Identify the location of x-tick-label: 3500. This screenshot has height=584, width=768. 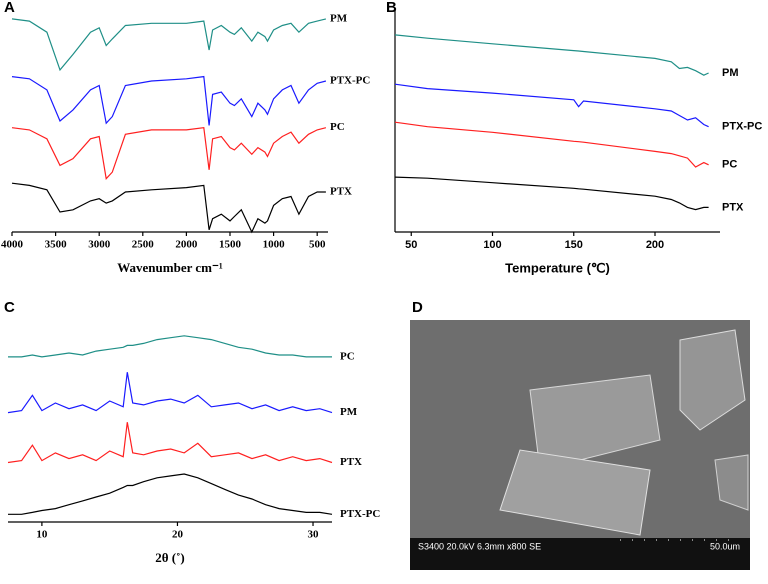
(56, 245).